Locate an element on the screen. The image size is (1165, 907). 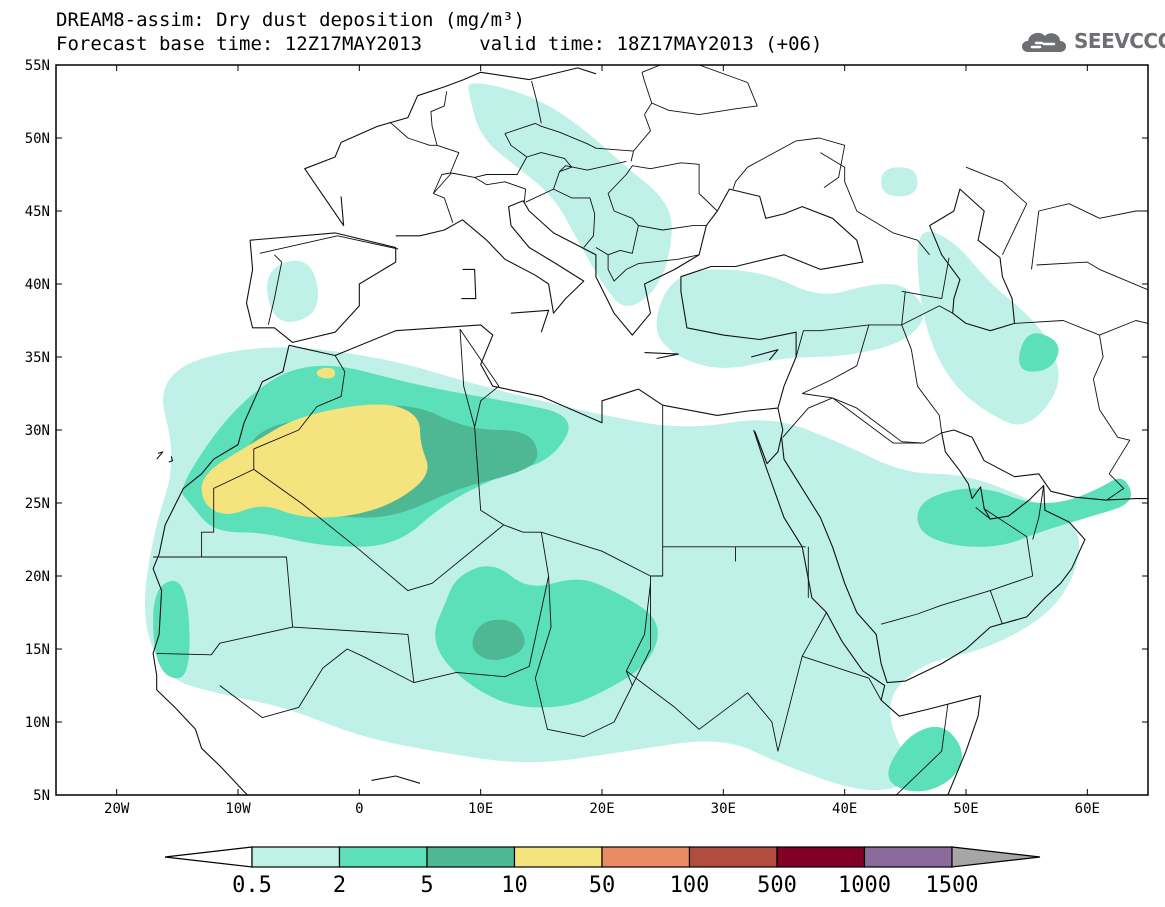
colorbar-level-label: 2 is located at coordinates (339, 885).